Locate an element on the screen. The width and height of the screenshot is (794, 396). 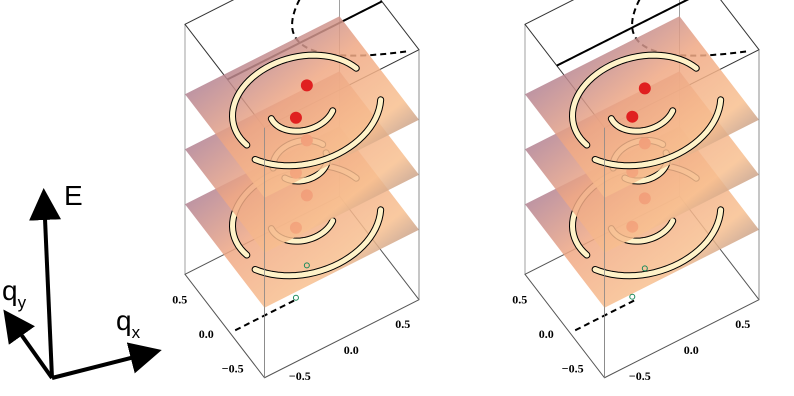
axes-legend: E qy qx is located at coordinates (82, 280).